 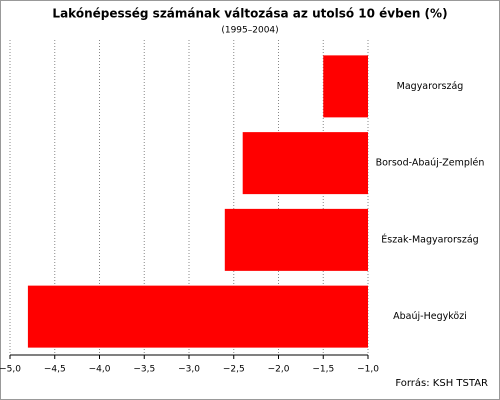 What do you see at coordinates (430, 163) in the screenshot?
I see `y-tick-label: Borsod-Abaúj-Zemplén` at bounding box center [430, 163].